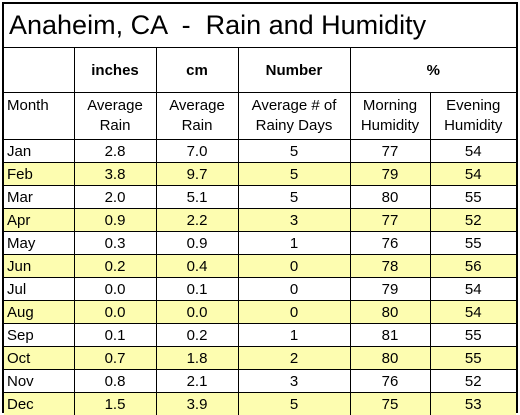 This screenshot has height=415, width=520. Describe the element at coordinates (294, 116) in the screenshot. I see `column-header-rainy-days: Average # of Rainy Days` at that location.